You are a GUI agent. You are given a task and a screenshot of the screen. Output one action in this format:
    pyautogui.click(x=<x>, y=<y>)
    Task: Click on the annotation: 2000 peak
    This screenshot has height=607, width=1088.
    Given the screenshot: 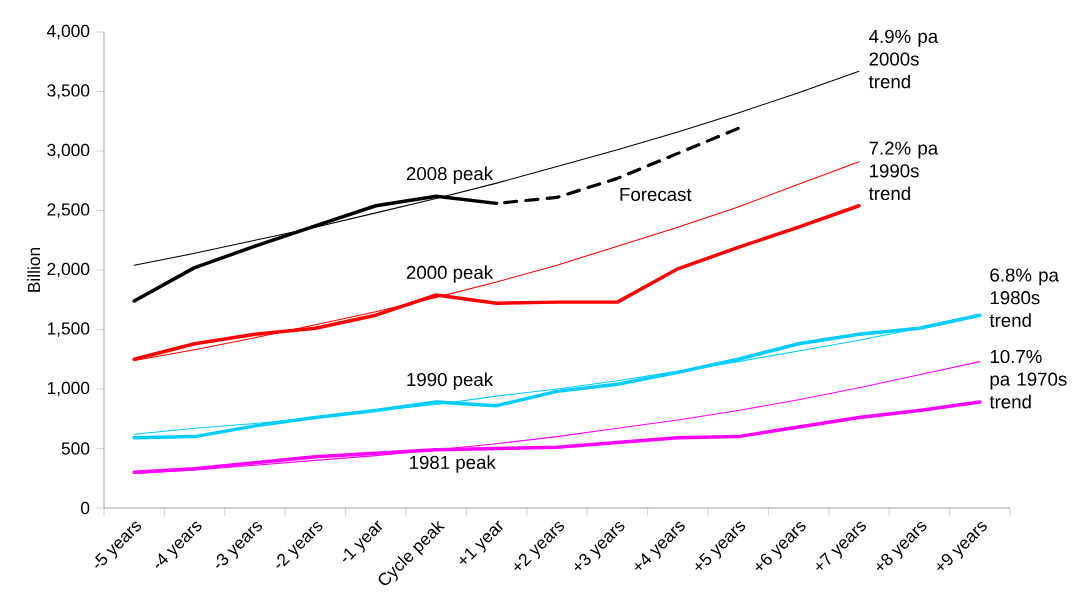 What is the action you would take?
    pyautogui.click(x=450, y=274)
    